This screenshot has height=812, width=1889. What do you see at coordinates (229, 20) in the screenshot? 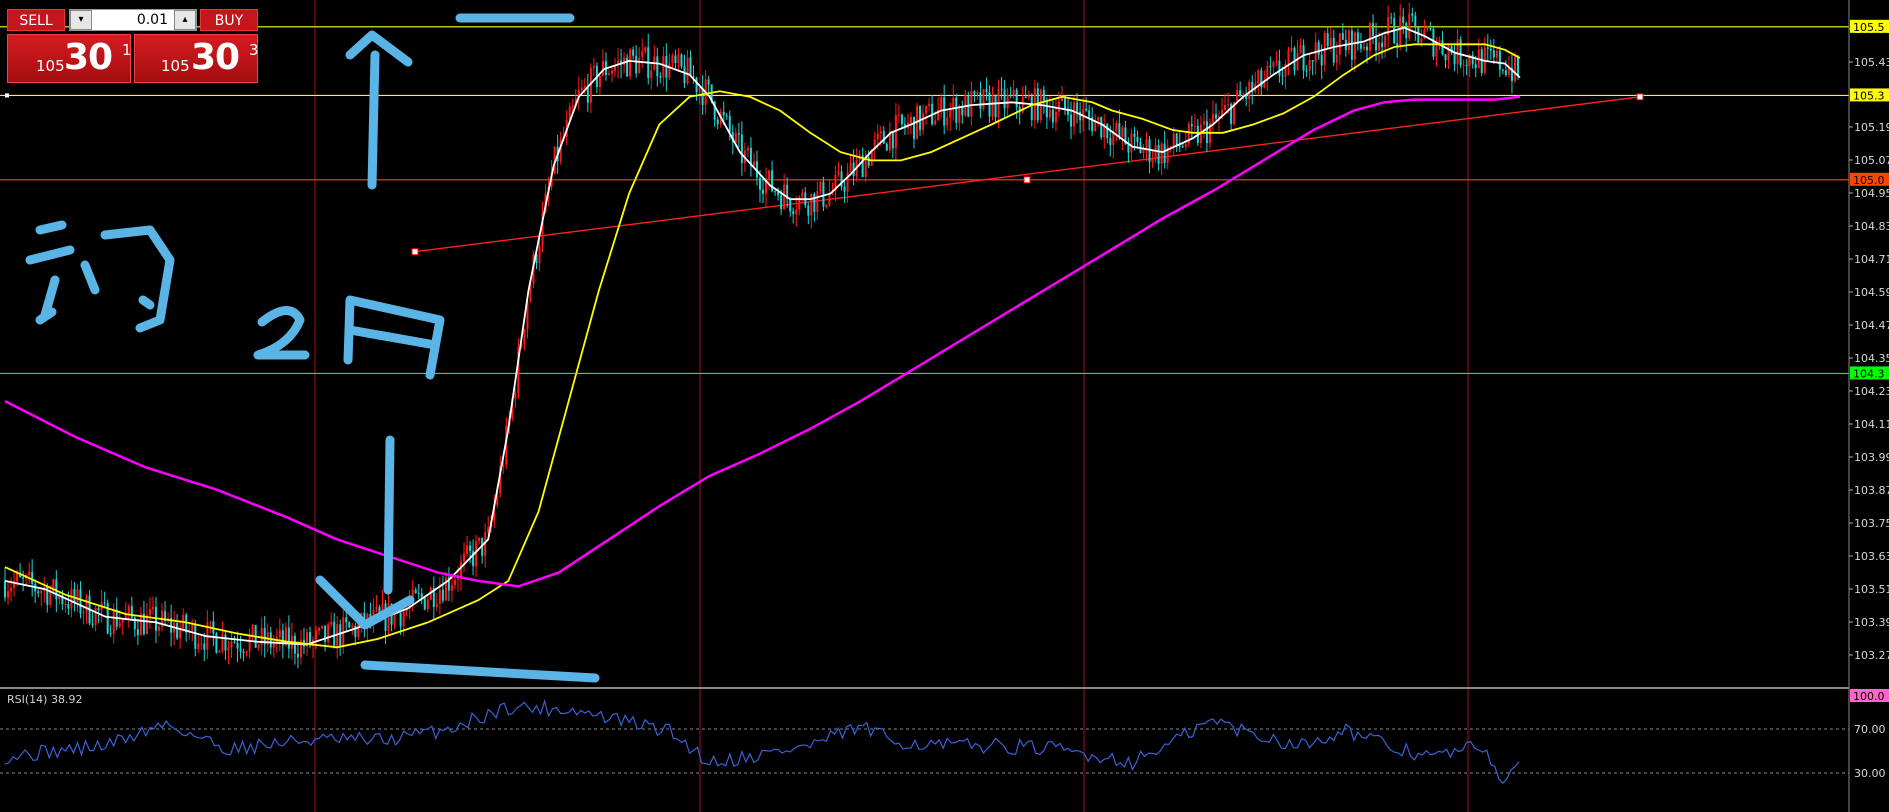
I see `buy-button: BUY` at bounding box center [229, 20].